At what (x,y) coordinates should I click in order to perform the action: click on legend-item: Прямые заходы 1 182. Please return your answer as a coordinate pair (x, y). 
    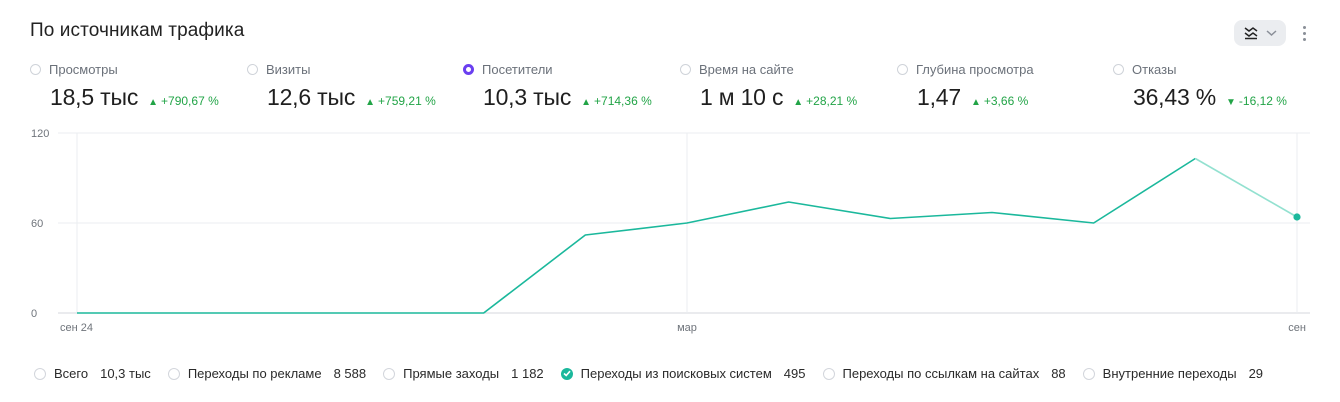
    Looking at the image, I should click on (463, 373).